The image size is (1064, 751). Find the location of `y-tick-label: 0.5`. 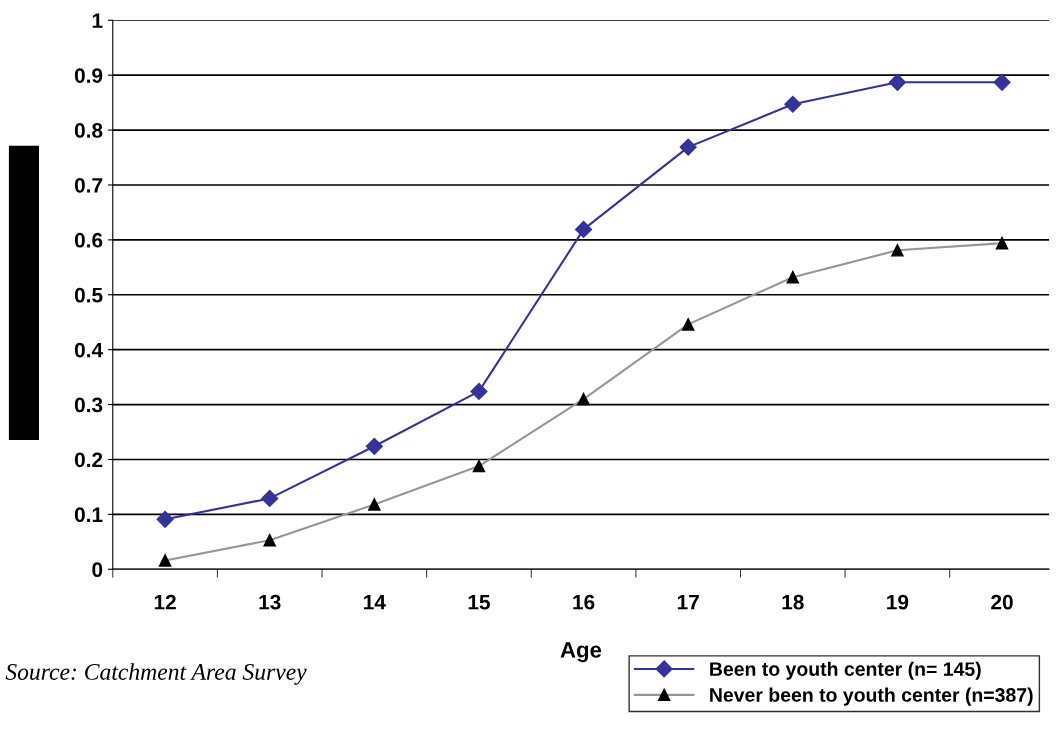

y-tick-label: 0.5 is located at coordinates (88, 295).